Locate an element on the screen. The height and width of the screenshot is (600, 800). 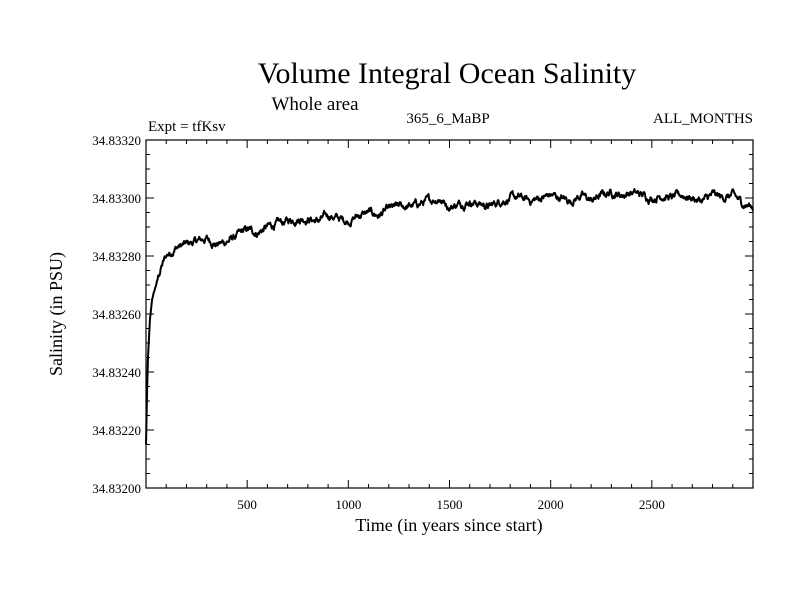
experiment-label: Expt = tfKsv is located at coordinates (187, 127).